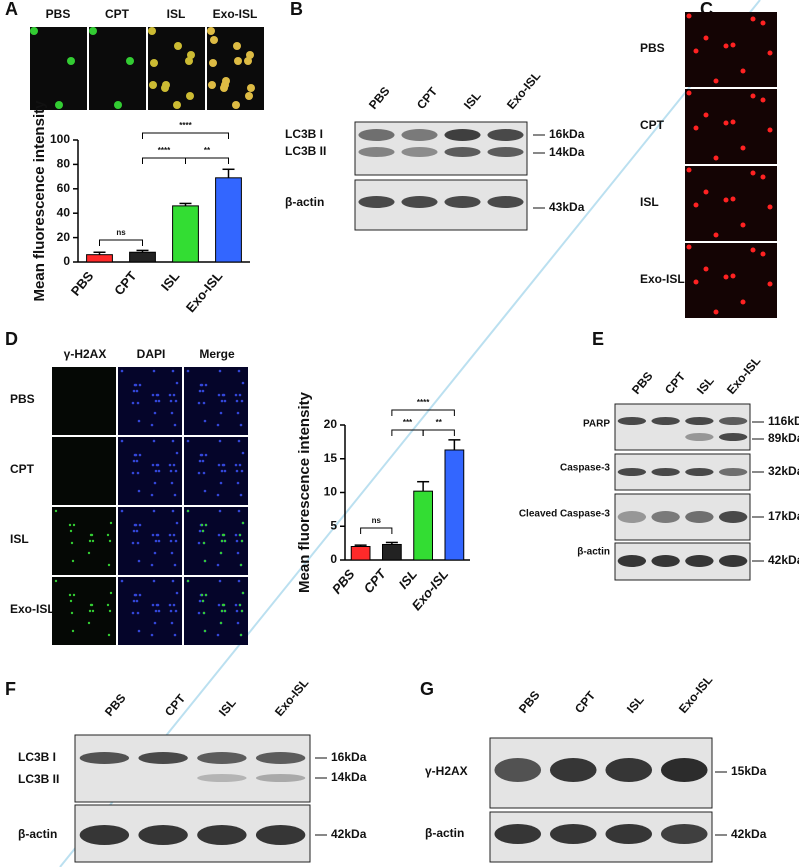 The width and height of the screenshot is (799, 867). Describe the element at coordinates (121, 232) in the screenshot. I see `significance-label: ns` at that location.